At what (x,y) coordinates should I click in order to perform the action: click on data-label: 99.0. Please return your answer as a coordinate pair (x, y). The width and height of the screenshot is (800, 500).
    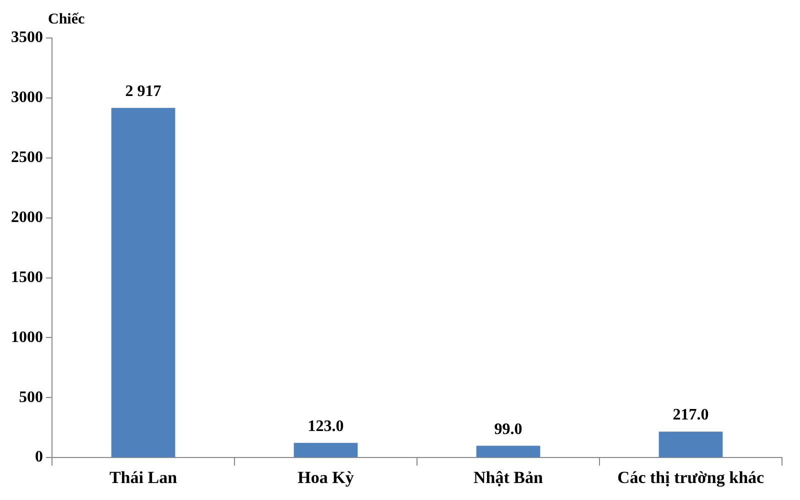
    Looking at the image, I should click on (508, 429).